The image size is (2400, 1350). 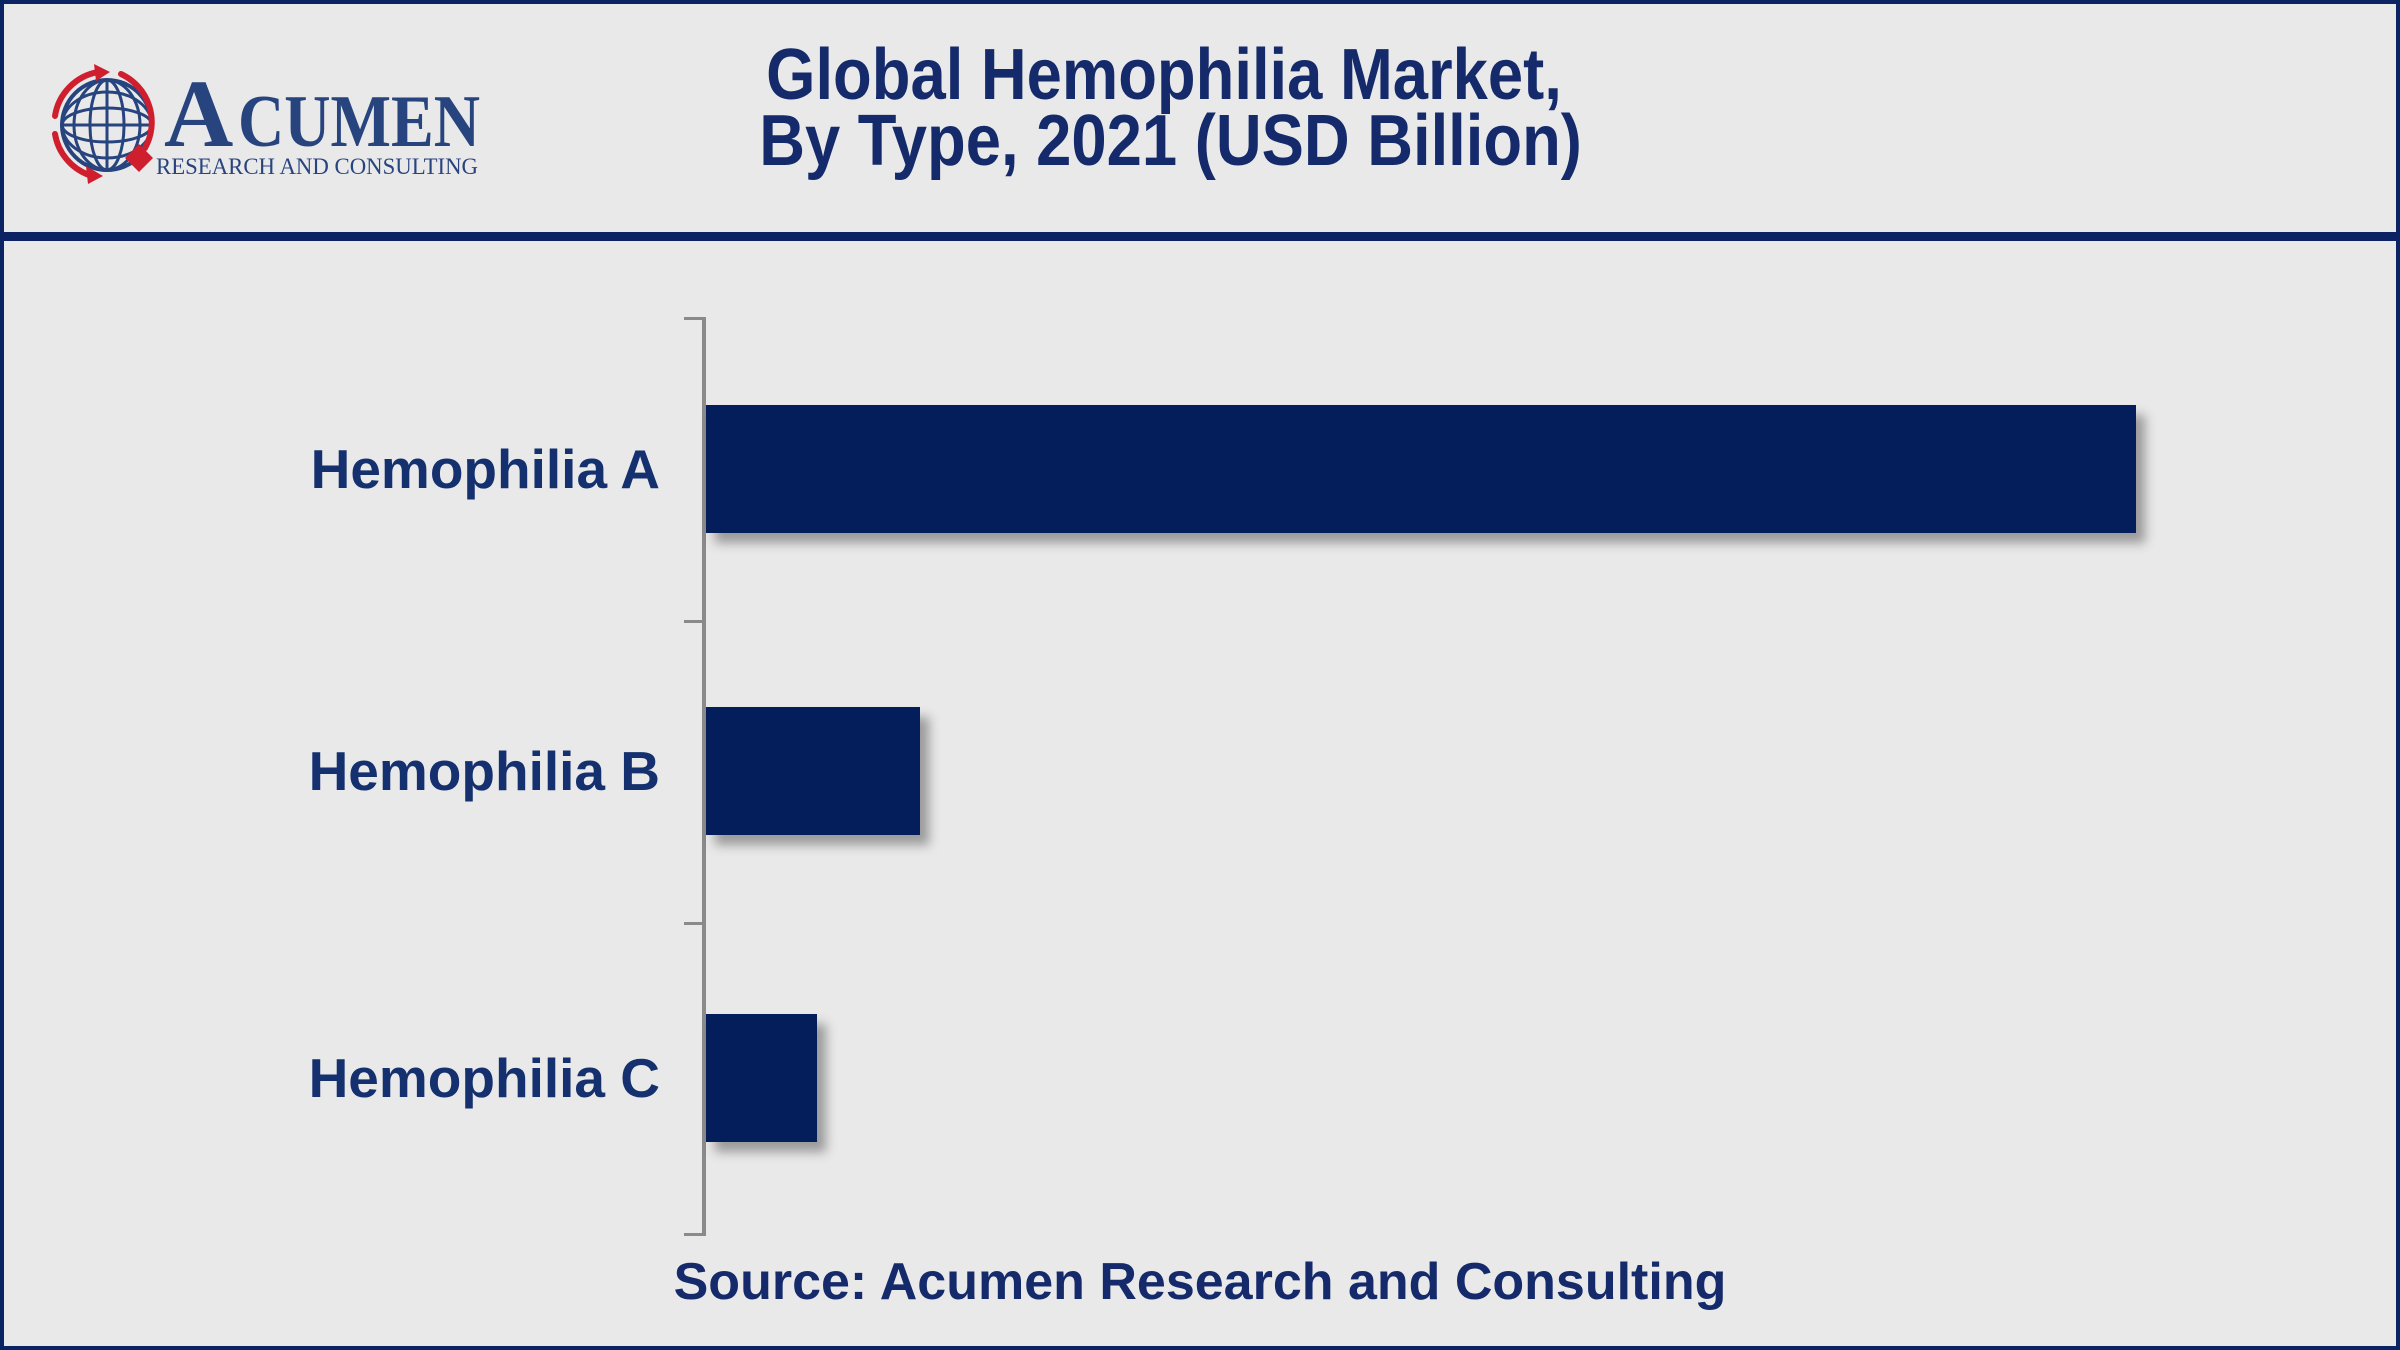 What do you see at coordinates (359, 122) in the screenshot?
I see `logo-brand-text: CUMEN` at bounding box center [359, 122].